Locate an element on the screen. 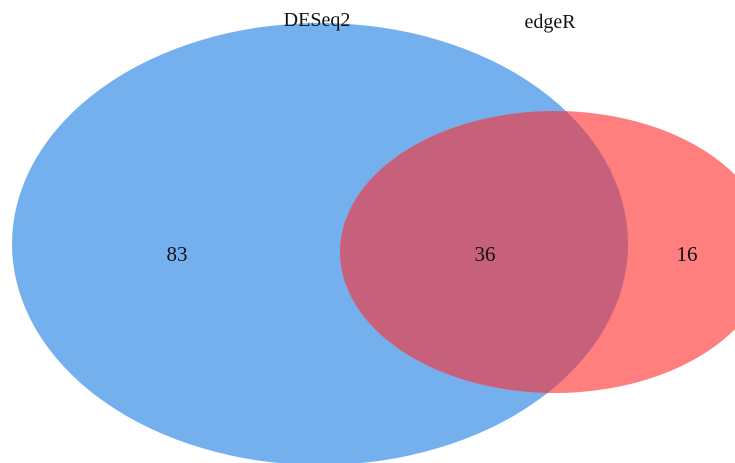 The height and width of the screenshot is (463, 735). deseq2-only-count: 83 is located at coordinates (177, 254).